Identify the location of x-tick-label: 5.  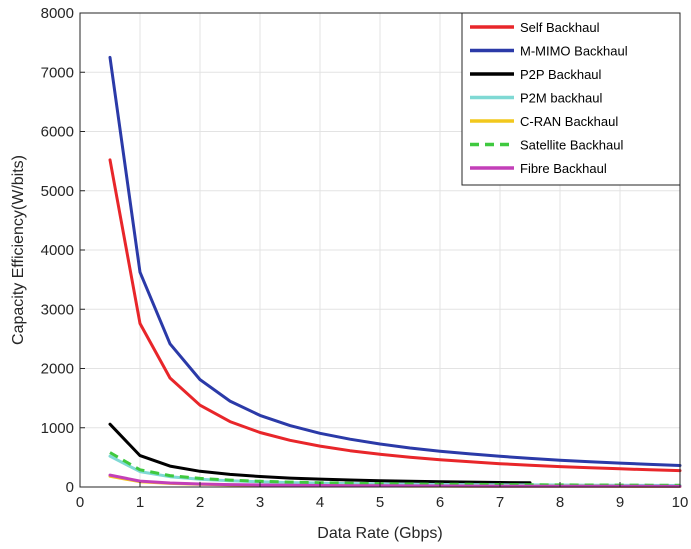
(380, 502).